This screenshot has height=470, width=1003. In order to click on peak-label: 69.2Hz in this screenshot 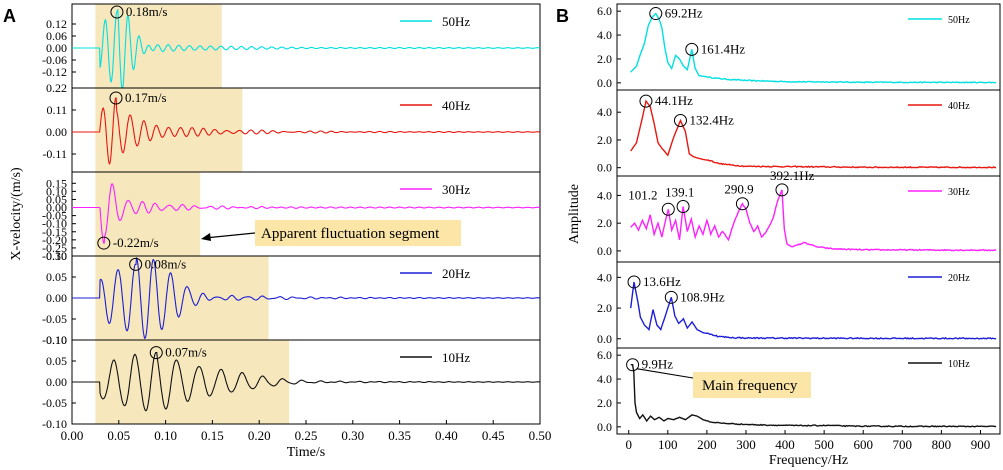, I will do `click(684, 13)`.